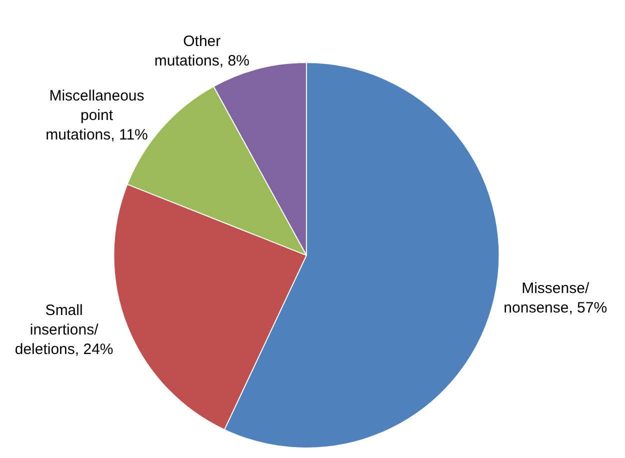  What do you see at coordinates (97, 116) in the screenshot?
I see `slice-label: Miscellaneous point mutations, 11%` at bounding box center [97, 116].